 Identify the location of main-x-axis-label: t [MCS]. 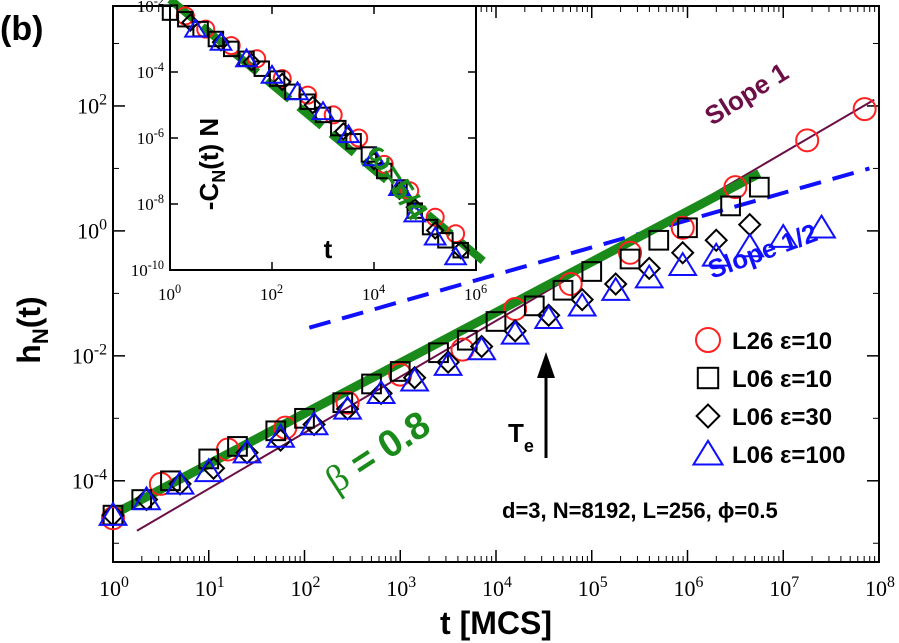
(496, 623).